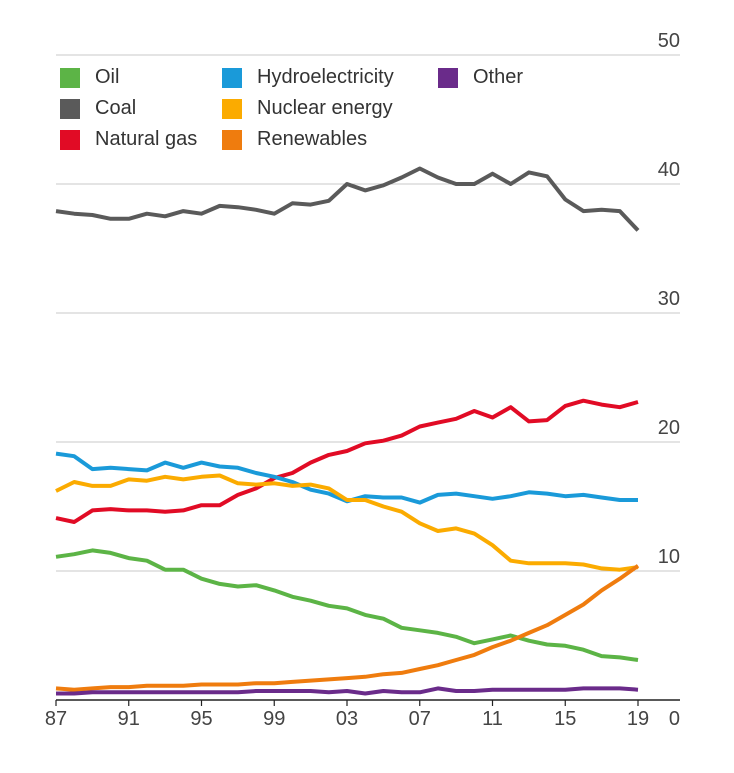 The width and height of the screenshot is (734, 773). What do you see at coordinates (325, 108) in the screenshot?
I see `legend-label: Nuclear energy` at bounding box center [325, 108].